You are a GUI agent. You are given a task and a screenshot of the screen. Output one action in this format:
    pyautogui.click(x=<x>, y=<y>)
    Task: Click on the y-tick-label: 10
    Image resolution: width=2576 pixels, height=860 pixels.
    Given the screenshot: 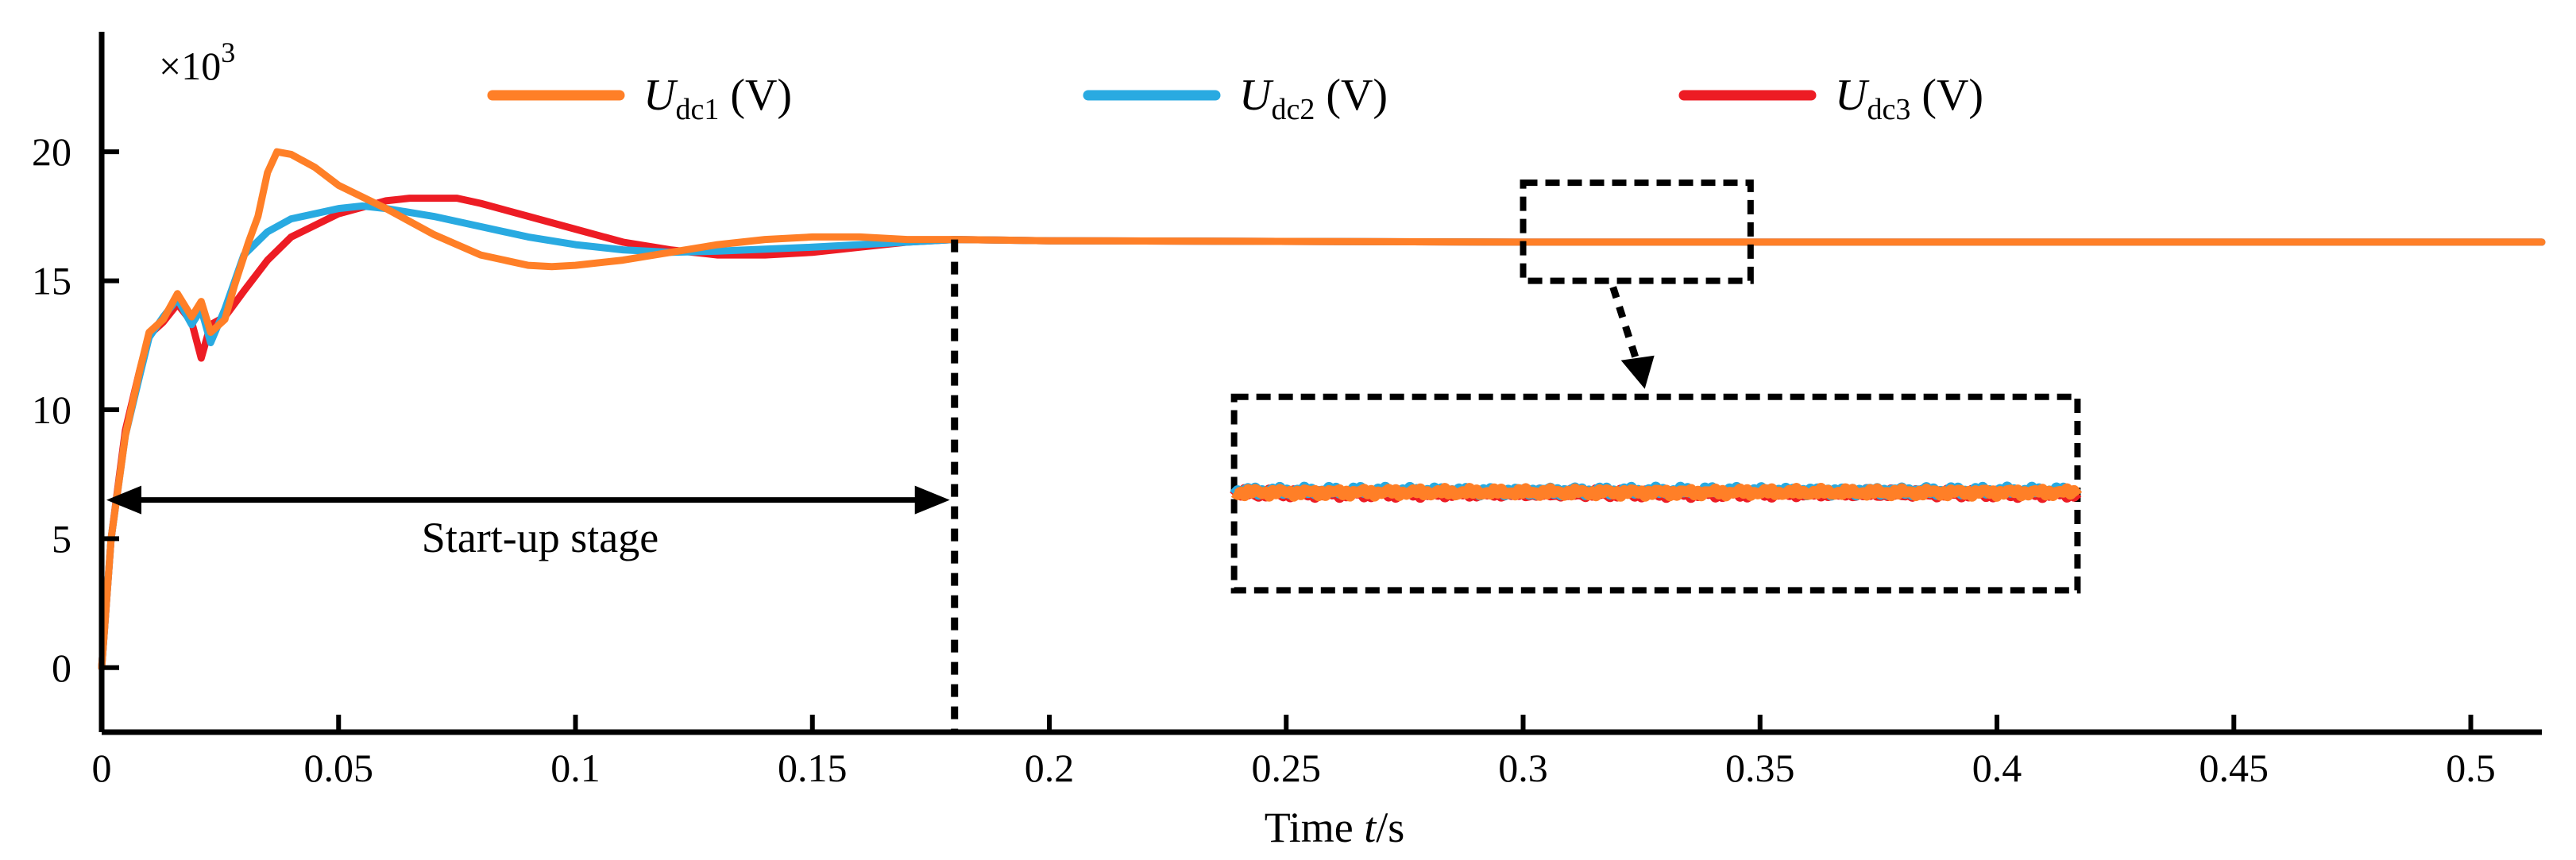 What is the action you would take?
    pyautogui.click(x=52, y=410)
    